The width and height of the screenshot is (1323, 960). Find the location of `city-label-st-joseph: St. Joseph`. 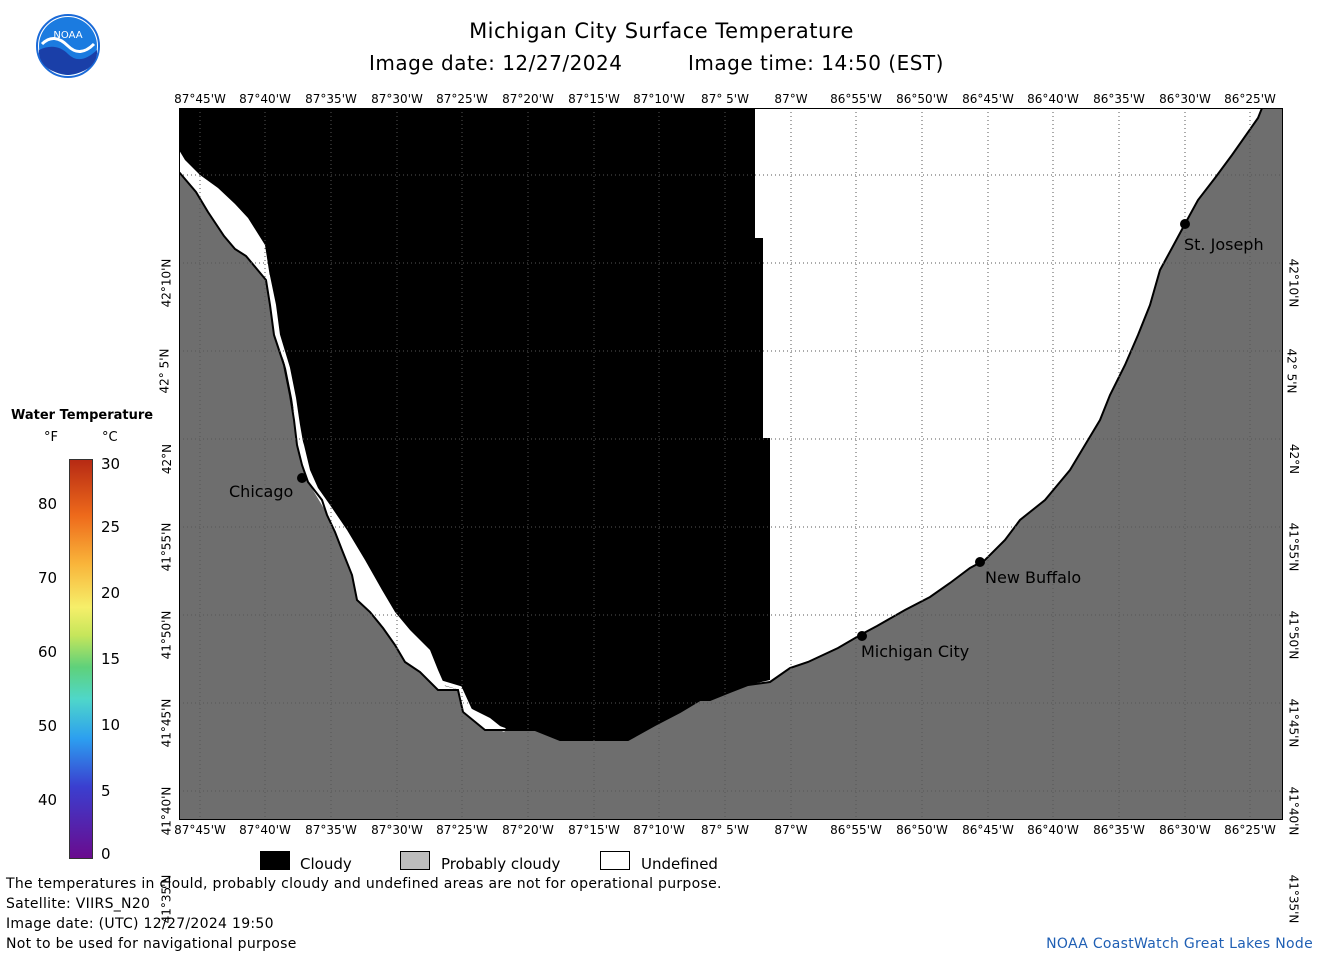

city-label-st-joseph: St. Joseph is located at coordinates (1224, 244).